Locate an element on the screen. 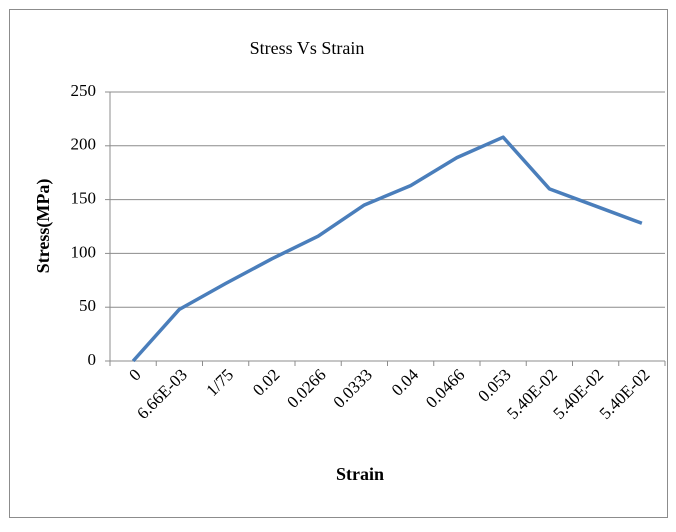 The width and height of the screenshot is (676, 532). y-axis-label: Stress(MPa) is located at coordinates (43, 226).